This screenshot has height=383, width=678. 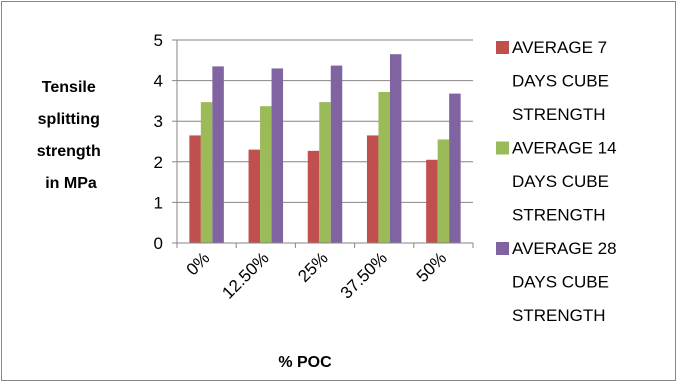 What do you see at coordinates (158, 243) in the screenshot?
I see `y-tick-label: 0` at bounding box center [158, 243].